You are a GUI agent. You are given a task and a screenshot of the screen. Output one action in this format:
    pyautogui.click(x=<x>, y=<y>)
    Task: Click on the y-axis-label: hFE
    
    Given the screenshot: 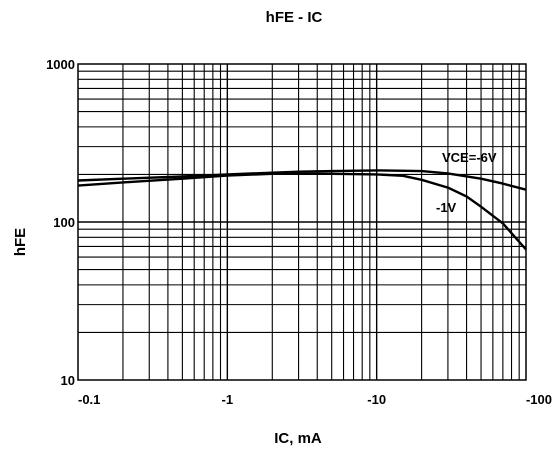 What is the action you would take?
    pyautogui.click(x=20, y=242)
    